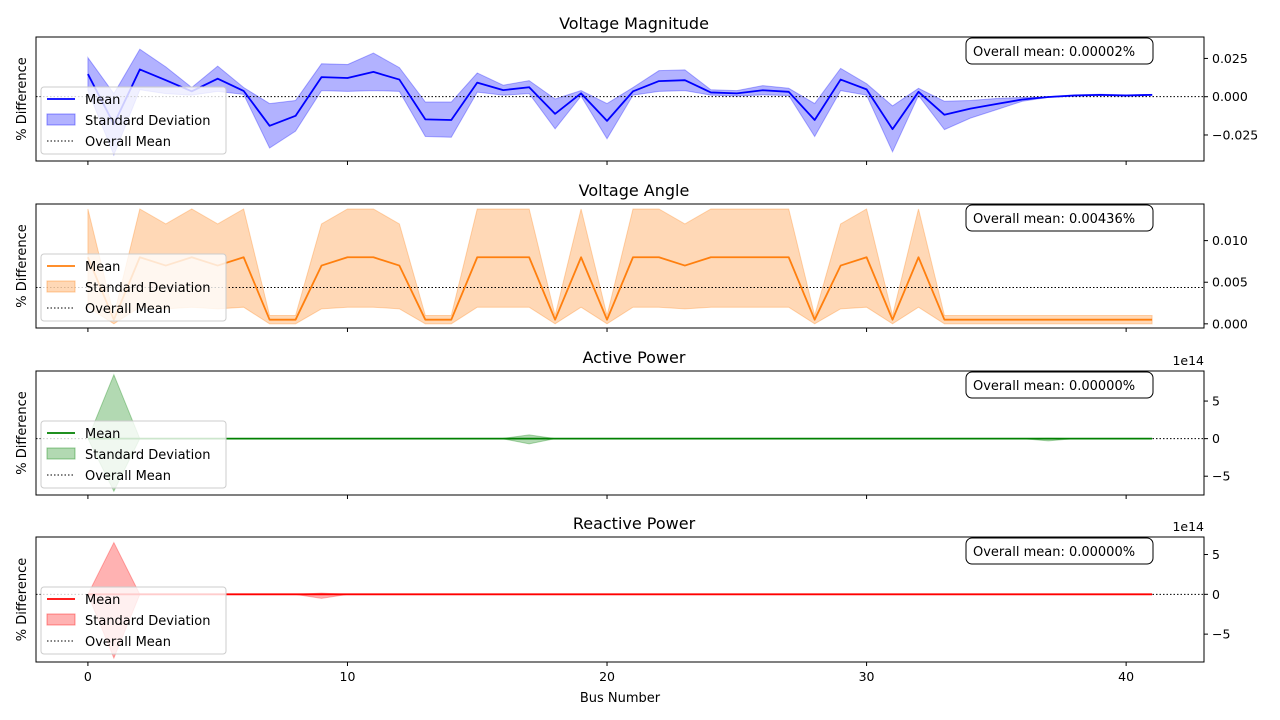  What do you see at coordinates (348, 676) in the screenshot?
I see `x-tick-label: 10` at bounding box center [348, 676].